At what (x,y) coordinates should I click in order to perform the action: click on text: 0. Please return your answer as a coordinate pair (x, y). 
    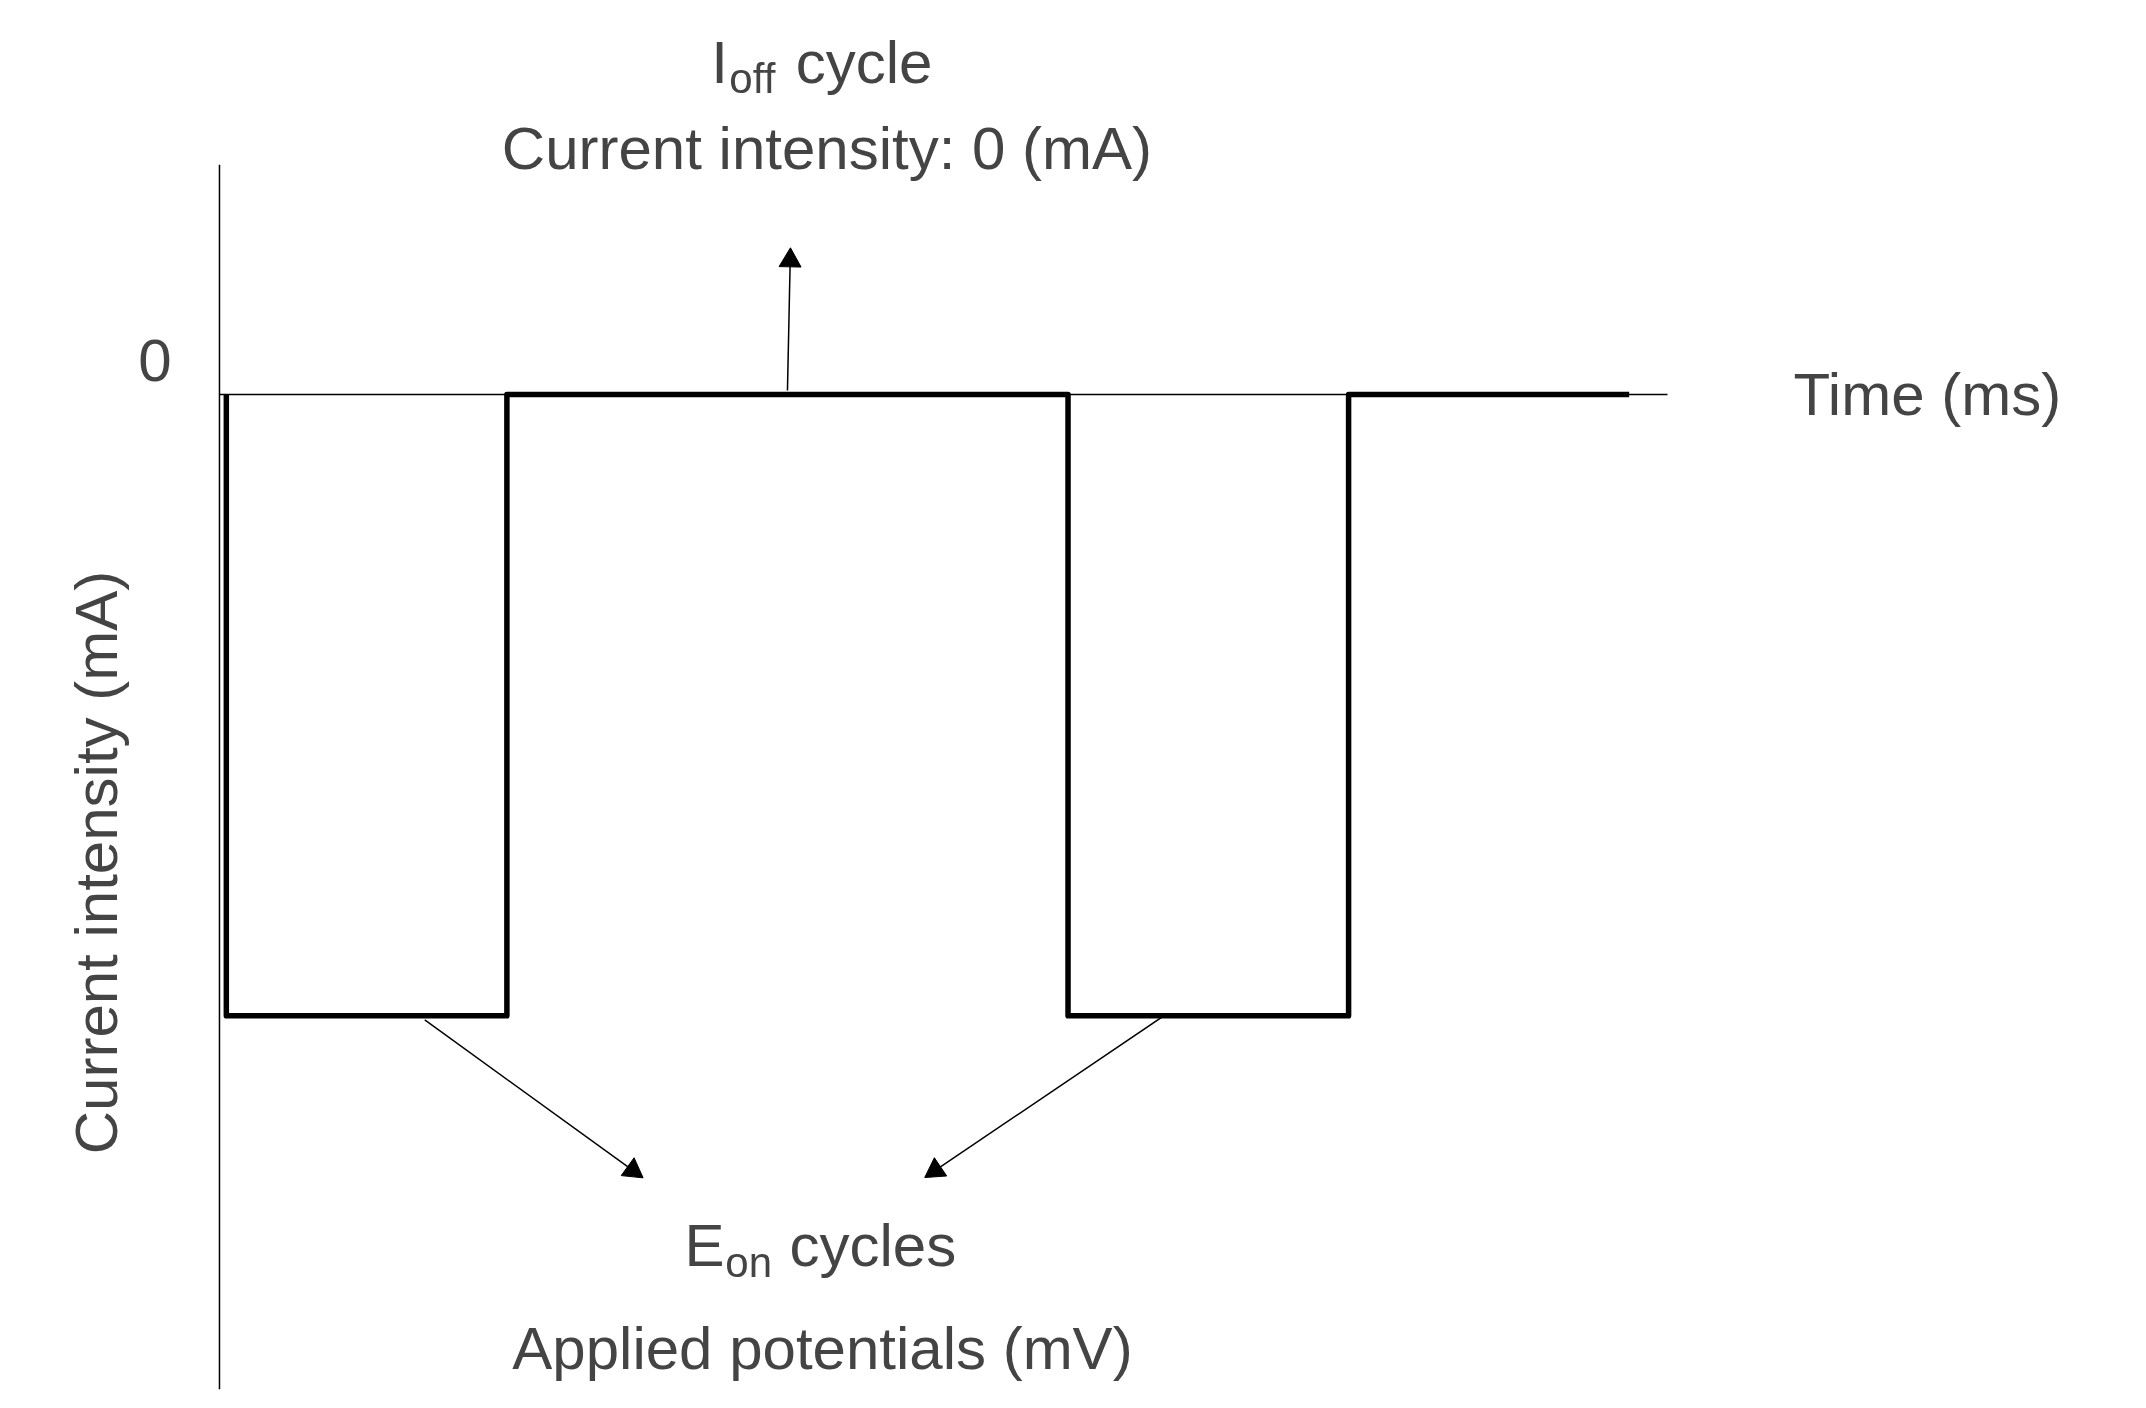
    Looking at the image, I should click on (155, 360).